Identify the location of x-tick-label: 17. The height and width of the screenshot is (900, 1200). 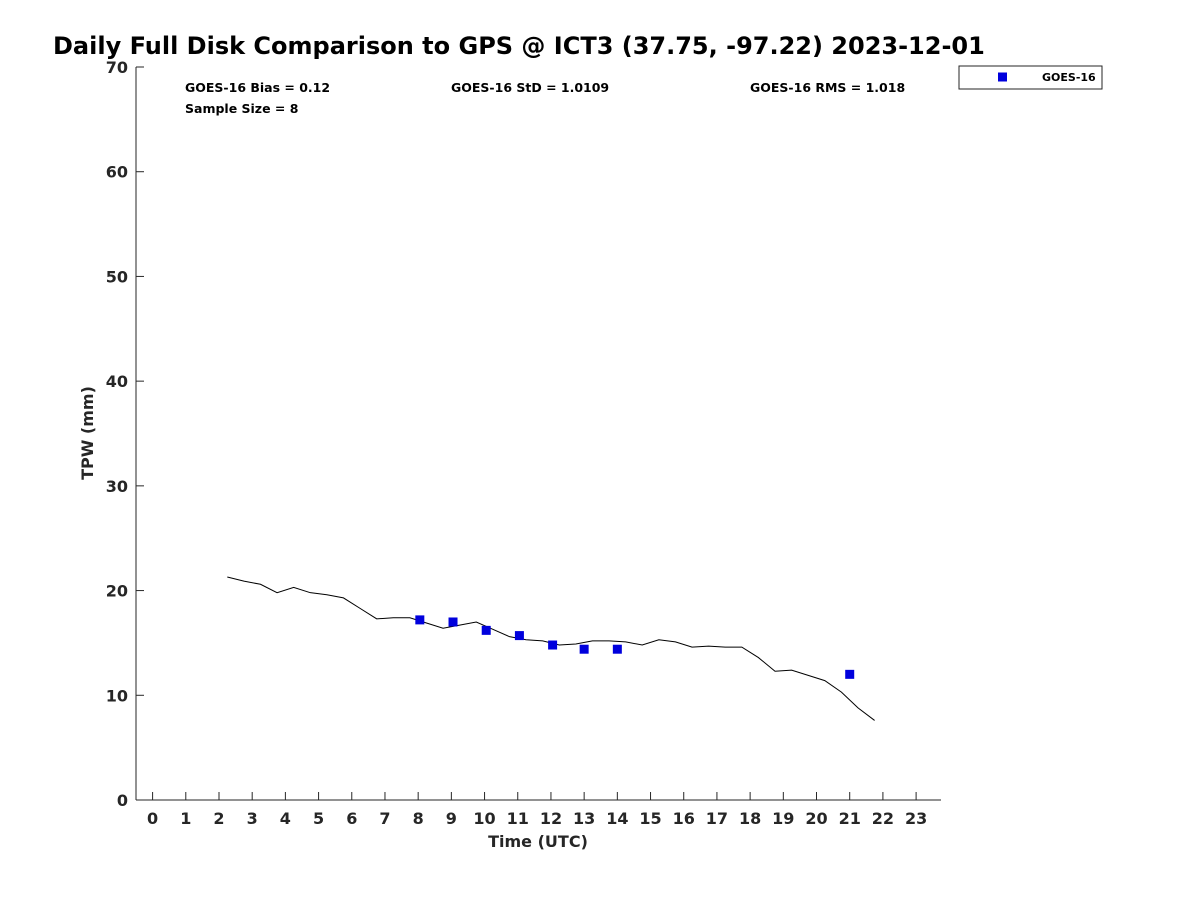
(717, 818).